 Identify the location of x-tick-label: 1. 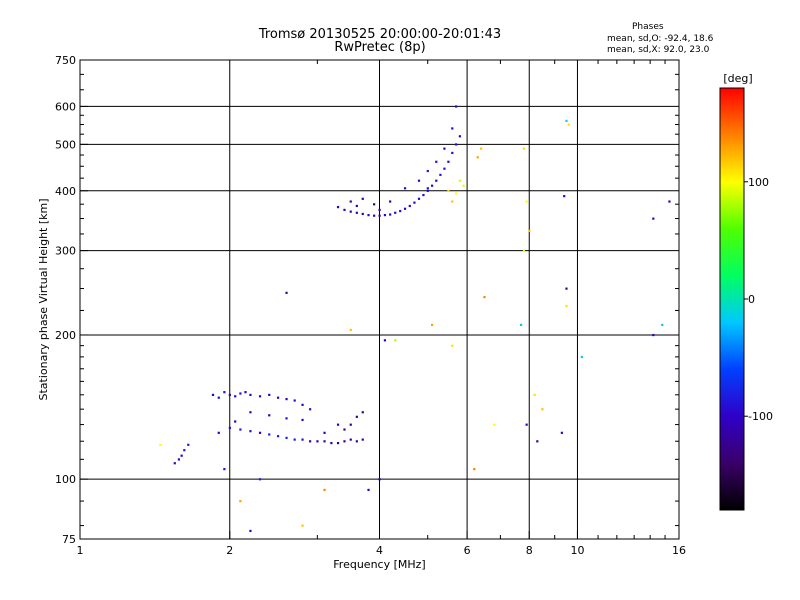
(80, 550).